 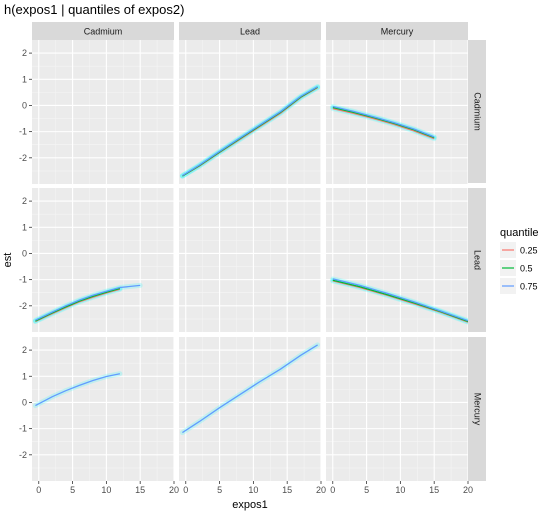 I want to click on series-line-q0.25-panel-r1-c3, so click(x=383, y=123).